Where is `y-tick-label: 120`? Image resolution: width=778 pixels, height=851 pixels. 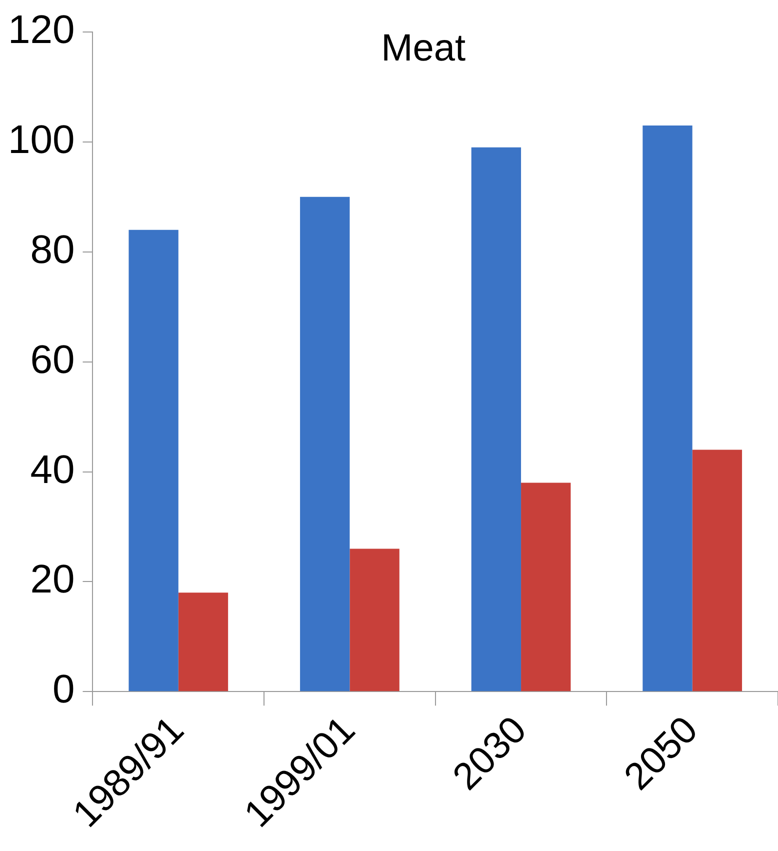 y-tick-label: 120 is located at coordinates (41, 30).